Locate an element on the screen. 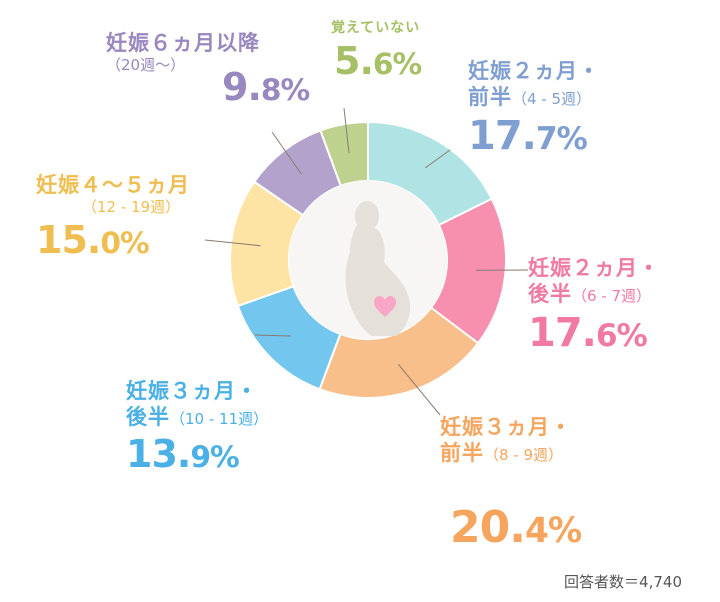 Image resolution: width=720 pixels, height=602 pixels. respondent-count: 回答者数＝4,740 is located at coordinates (623, 582).